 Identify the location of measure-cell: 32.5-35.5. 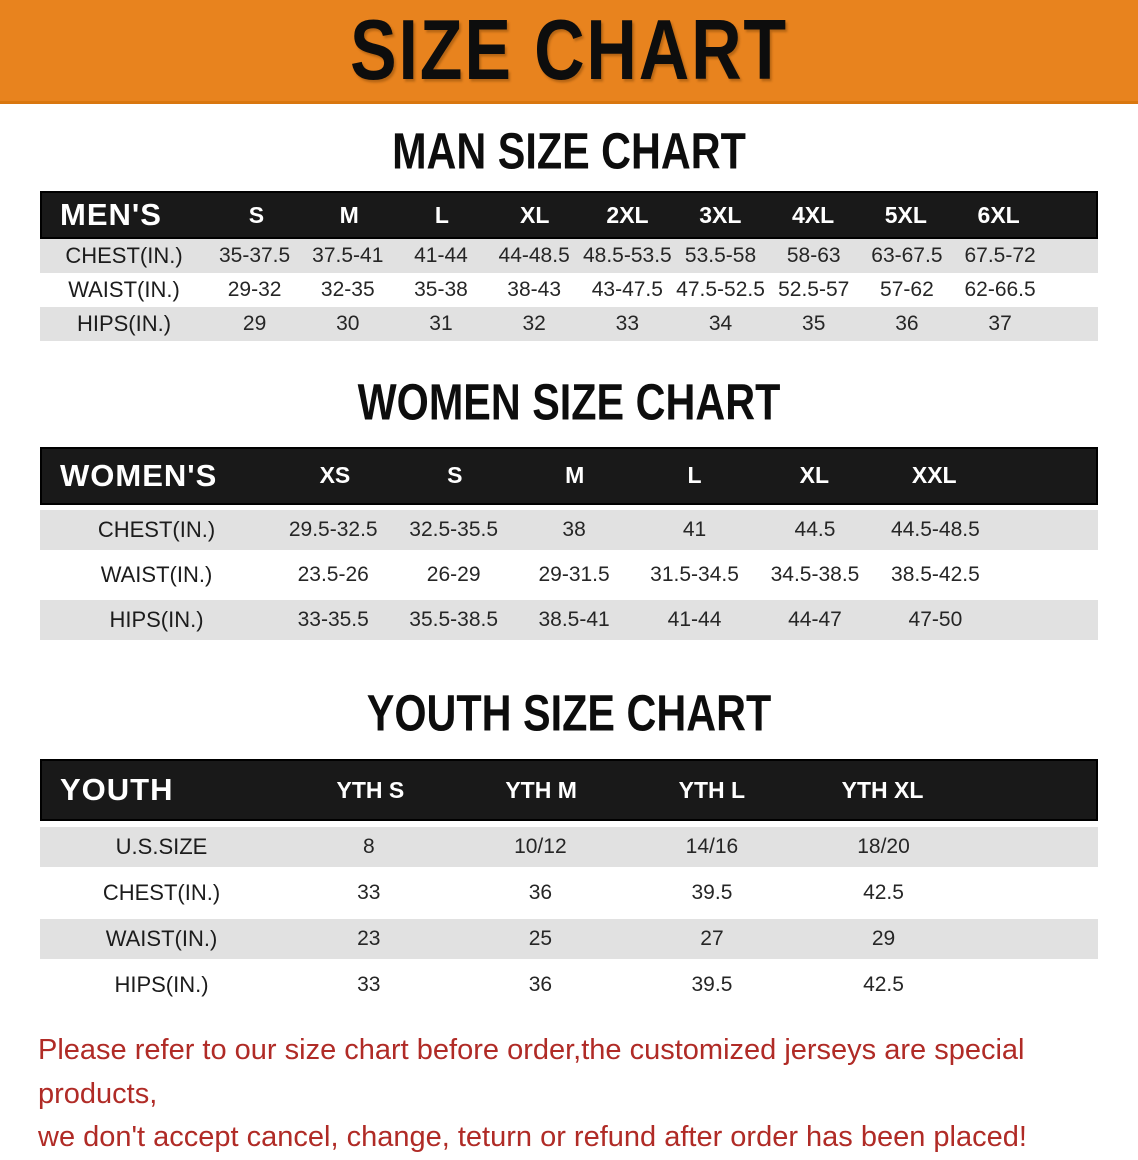
(454, 529).